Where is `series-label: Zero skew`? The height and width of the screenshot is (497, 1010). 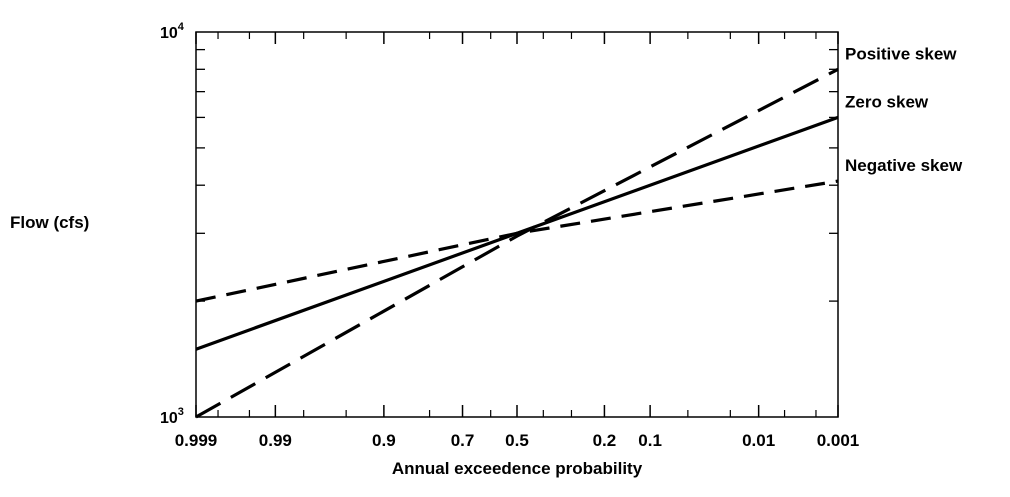 series-label: Zero skew is located at coordinates (887, 101).